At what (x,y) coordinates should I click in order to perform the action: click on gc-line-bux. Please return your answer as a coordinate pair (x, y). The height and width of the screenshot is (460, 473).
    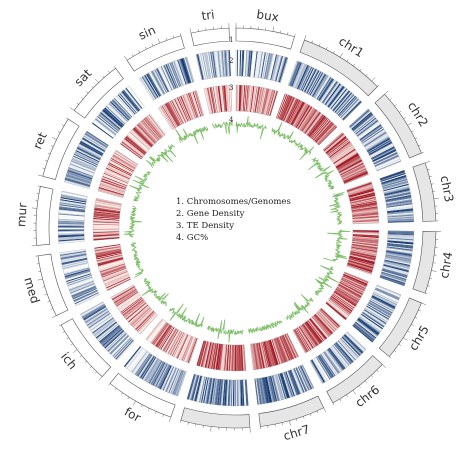
    Looking at the image, I should click on (251, 128).